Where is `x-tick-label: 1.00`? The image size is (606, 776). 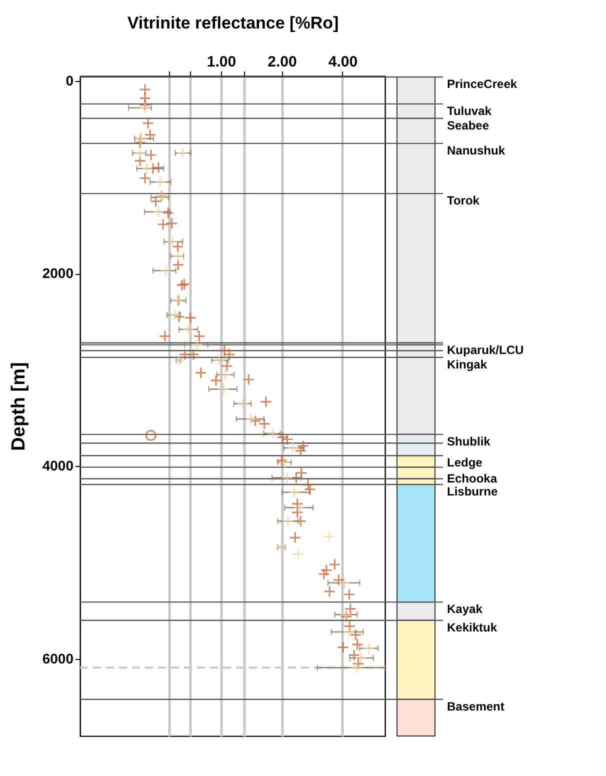 x-tick-label: 1.00 is located at coordinates (221, 62).